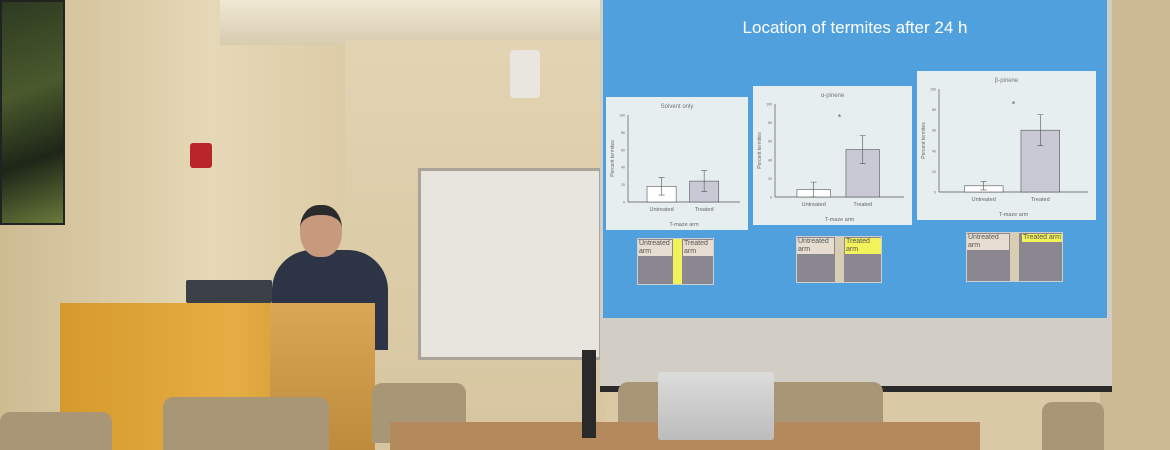  Describe the element at coordinates (833, 96) in the screenshot. I see `chart-title: α-pinene` at that location.